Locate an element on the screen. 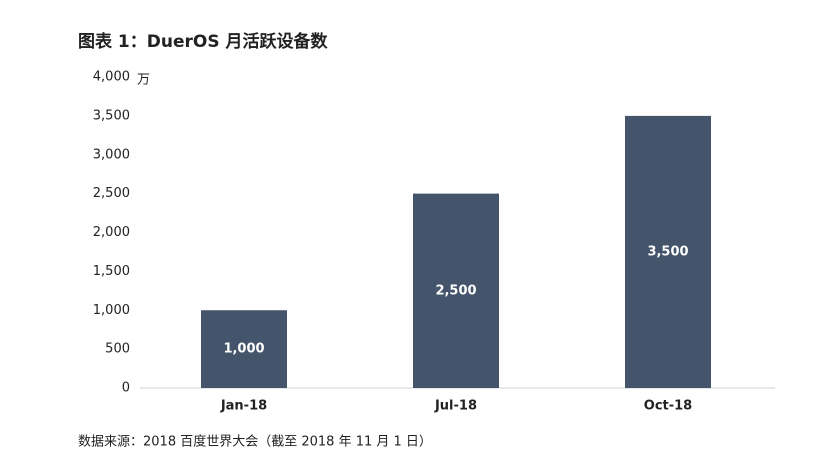 The image size is (830, 472). data-label: 1,000 is located at coordinates (243, 349).